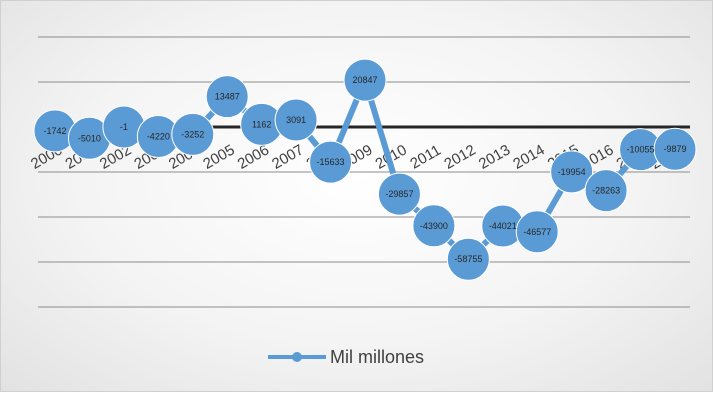  I want to click on data-label: 20847, so click(364, 80).